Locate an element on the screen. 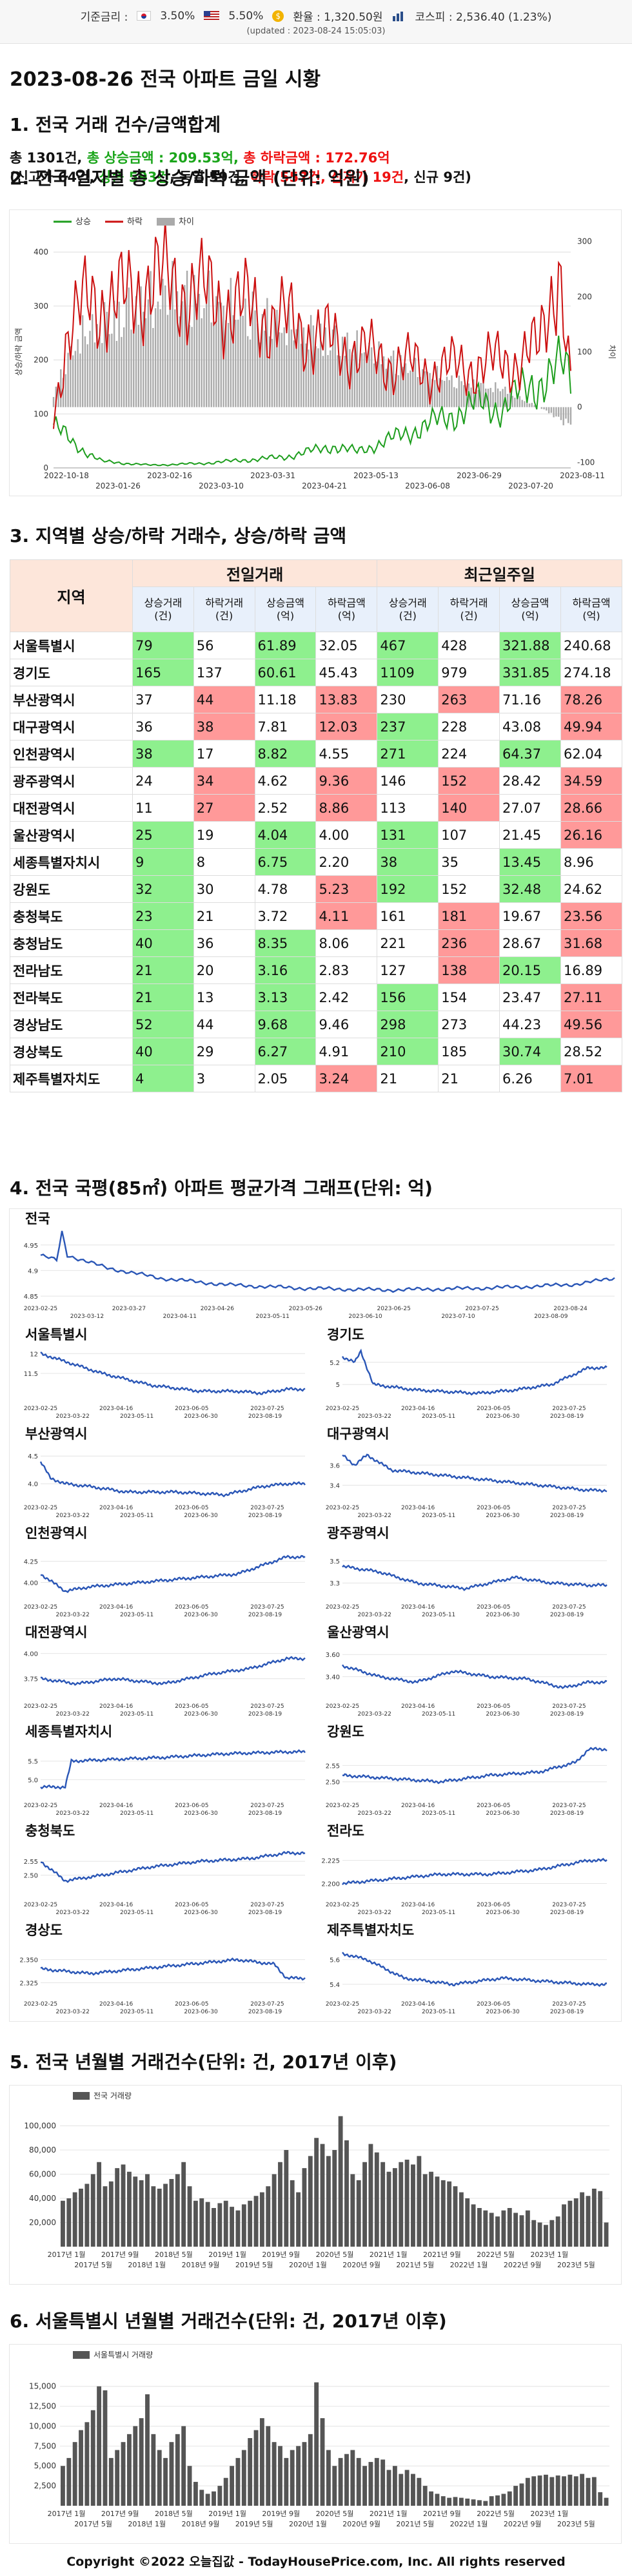 This screenshot has height=2576, width=632. table-cell: 7.81 is located at coordinates (285, 727).